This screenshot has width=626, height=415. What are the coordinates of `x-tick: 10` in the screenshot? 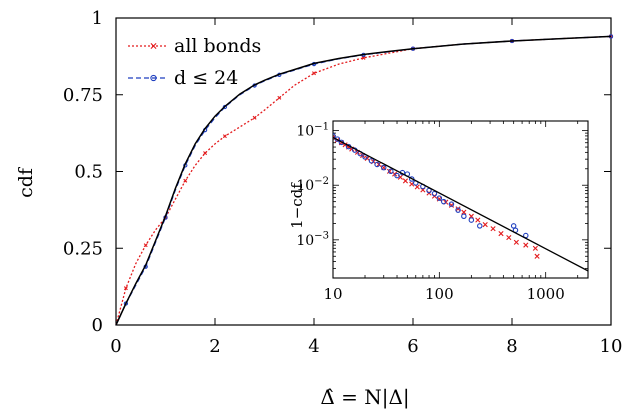 It's located at (611, 187).